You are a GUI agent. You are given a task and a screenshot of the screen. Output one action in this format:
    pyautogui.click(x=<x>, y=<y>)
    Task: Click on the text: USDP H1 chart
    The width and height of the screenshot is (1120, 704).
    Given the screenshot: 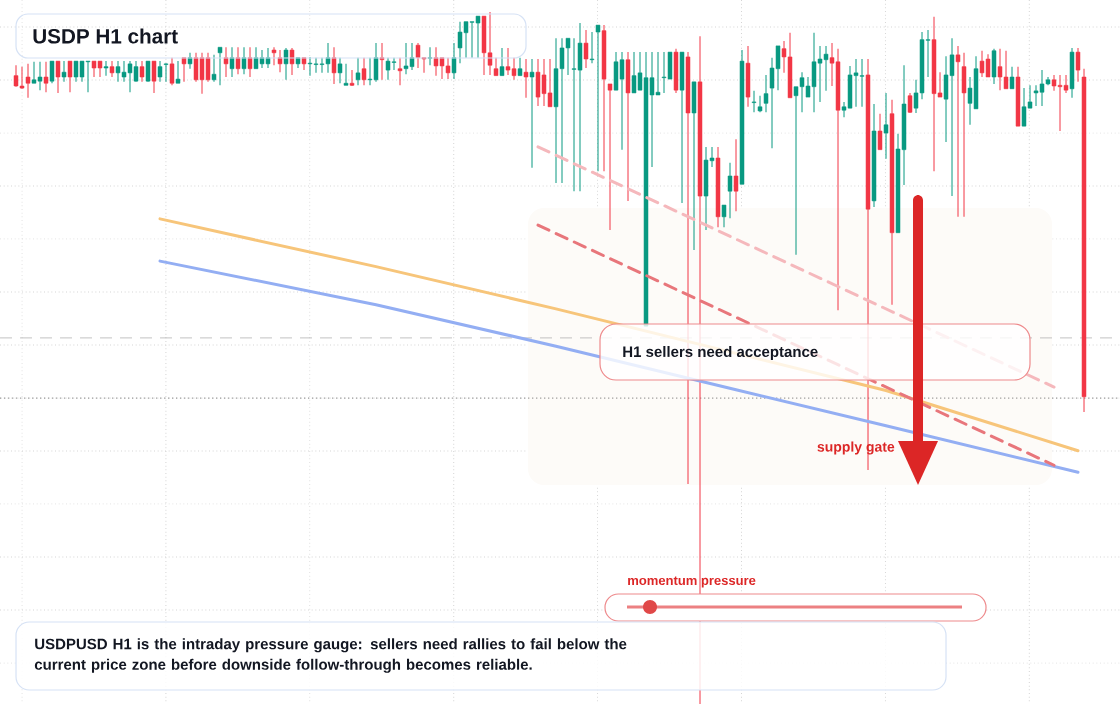 What is the action you would take?
    pyautogui.click(x=105, y=36)
    